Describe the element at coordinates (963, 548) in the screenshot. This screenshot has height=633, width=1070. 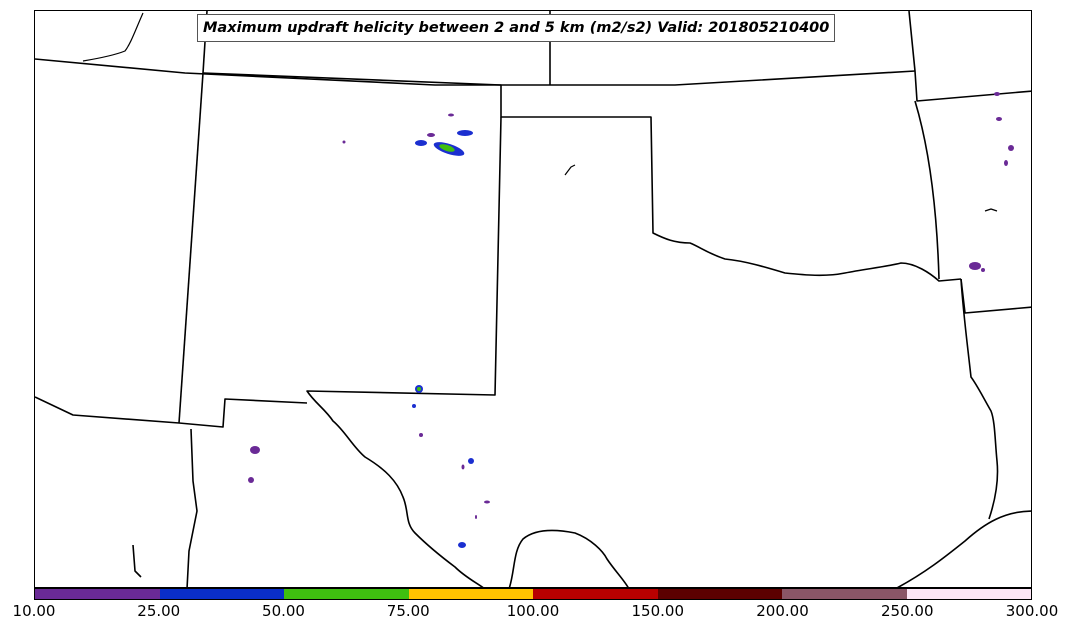
I see `gulf-coastline` at that location.